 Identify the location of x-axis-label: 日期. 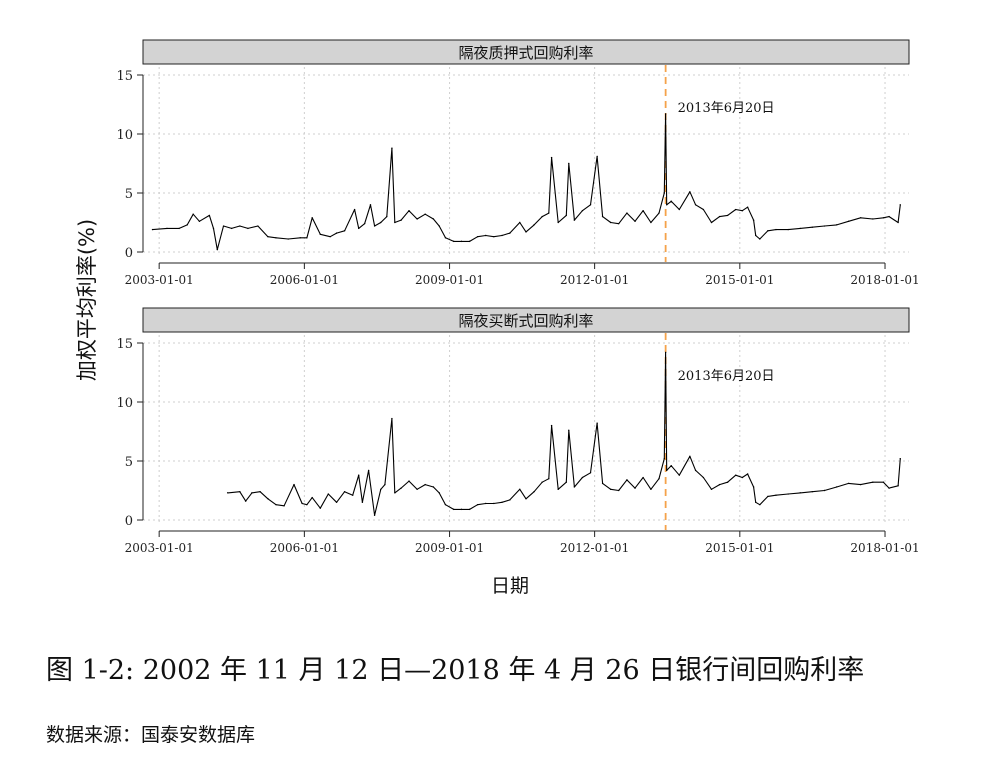
(510, 586).